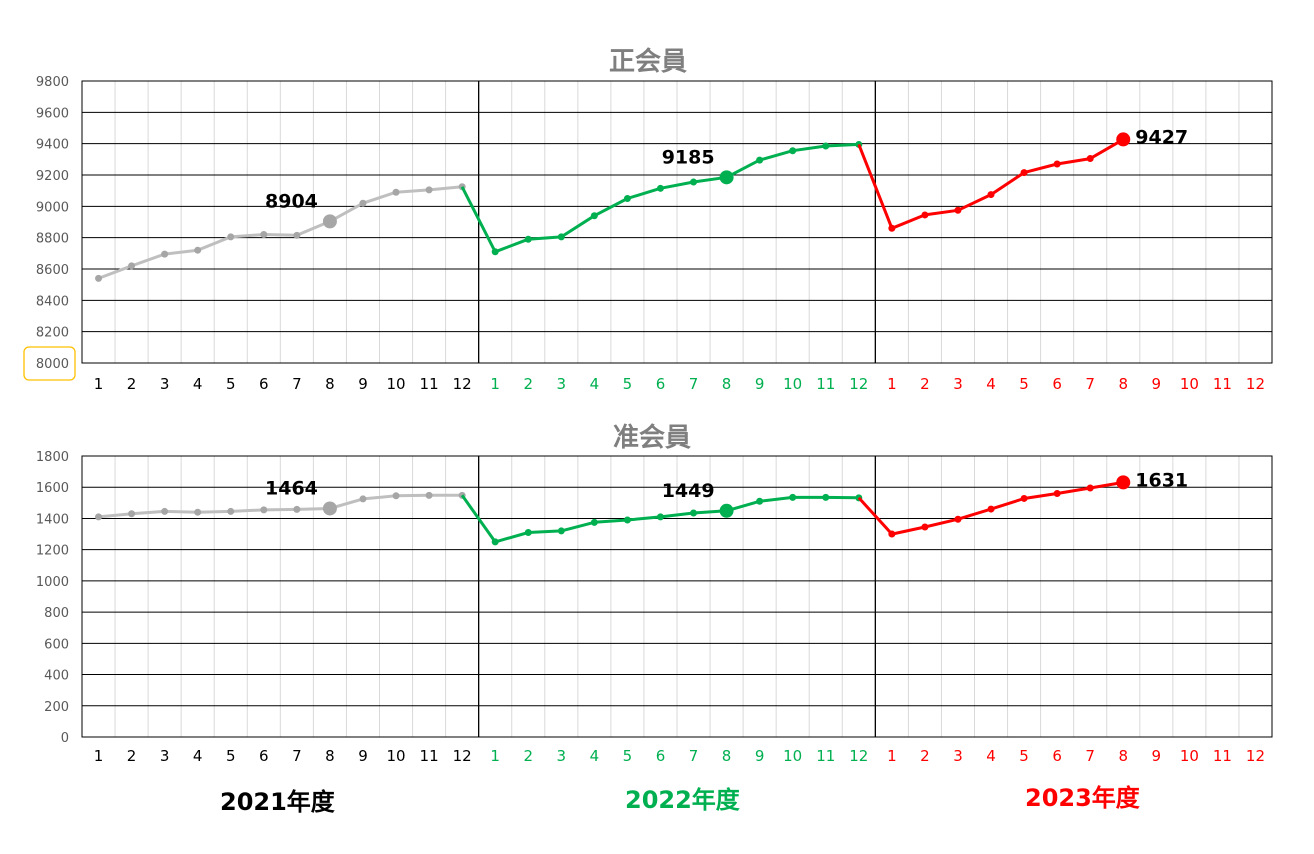  What do you see at coordinates (52, 145) in the screenshot?
I see `y-tick-label: 9400` at bounding box center [52, 145].